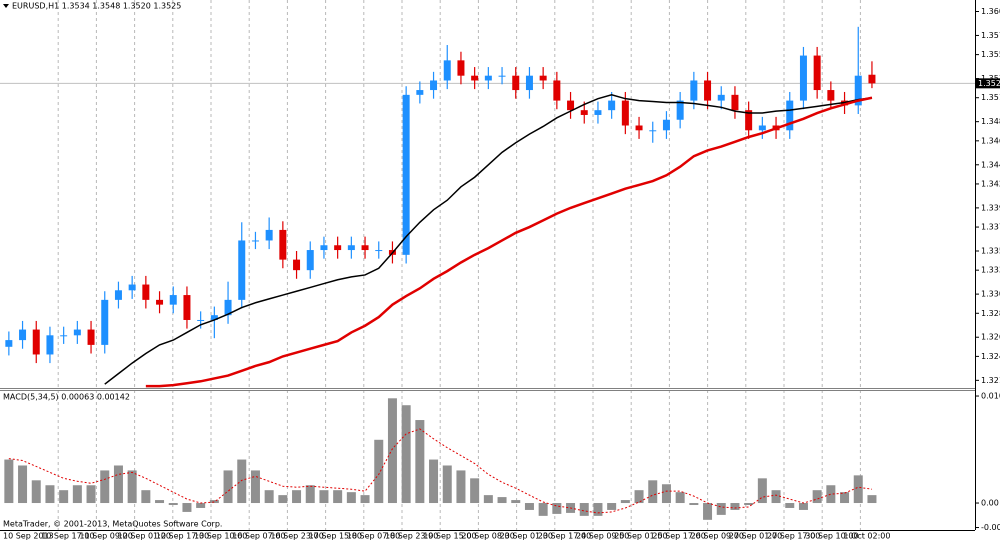 The width and height of the screenshot is (1000, 541). I want to click on y-tick-label: 1.3305, so click(990, 294).